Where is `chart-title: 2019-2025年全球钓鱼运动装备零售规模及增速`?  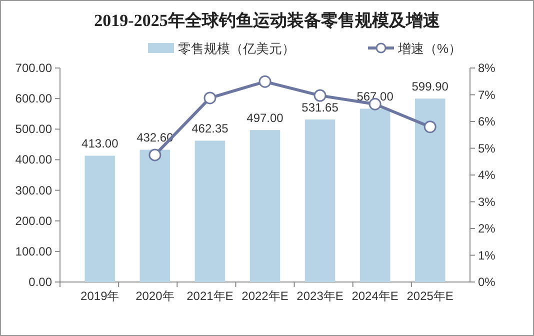
chart-title: 2019-2025年全球钓鱼运动装备零售规模及增速 is located at coordinates (267, 20).